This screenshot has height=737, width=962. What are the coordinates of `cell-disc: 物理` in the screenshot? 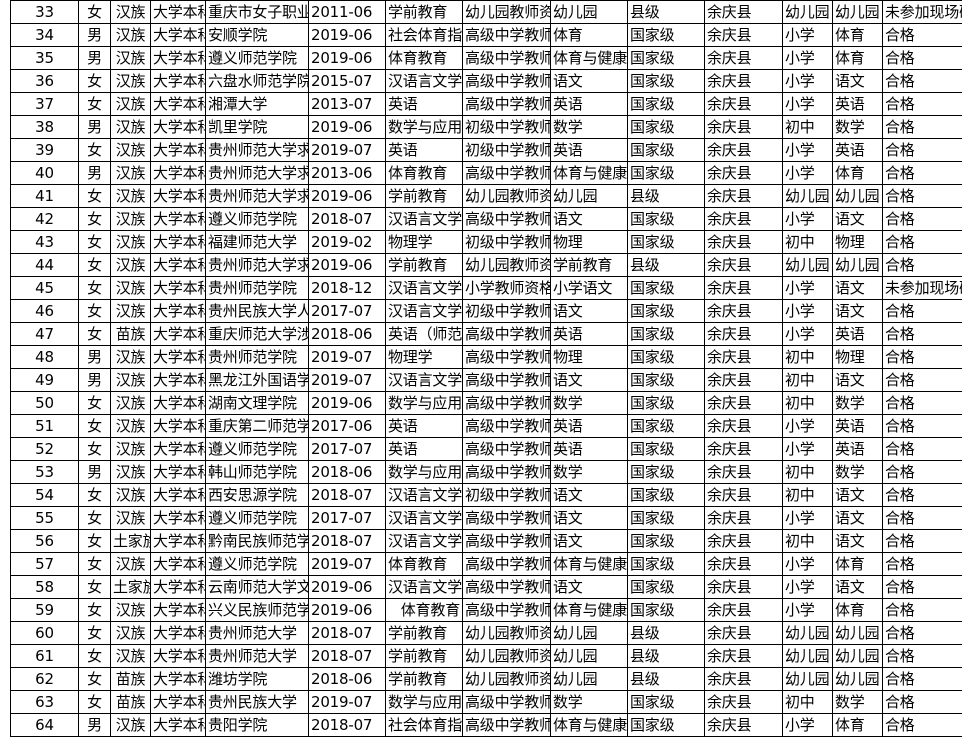 It's located at (858, 357).